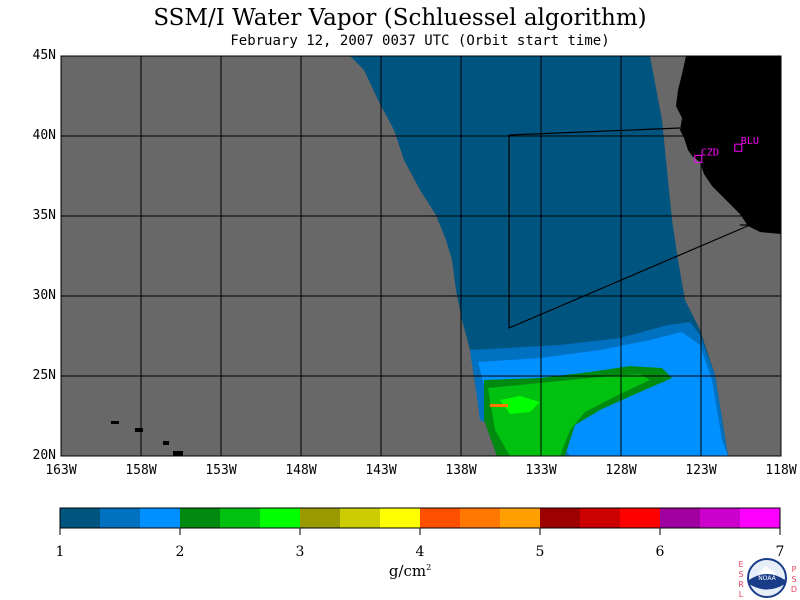  Describe the element at coordinates (794, 569) in the screenshot. I see `logo-letter: P` at that location.